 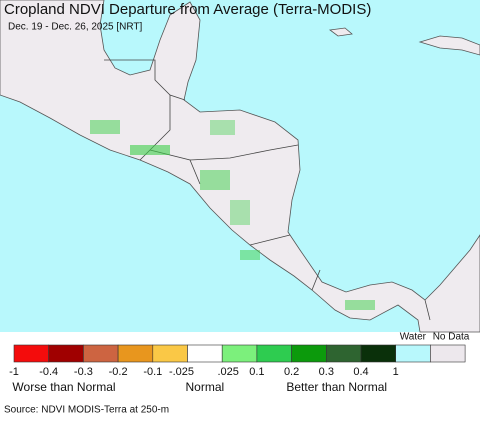 What do you see at coordinates (118, 372) in the screenshot?
I see `legend-tick-label: -0.2` at bounding box center [118, 372].